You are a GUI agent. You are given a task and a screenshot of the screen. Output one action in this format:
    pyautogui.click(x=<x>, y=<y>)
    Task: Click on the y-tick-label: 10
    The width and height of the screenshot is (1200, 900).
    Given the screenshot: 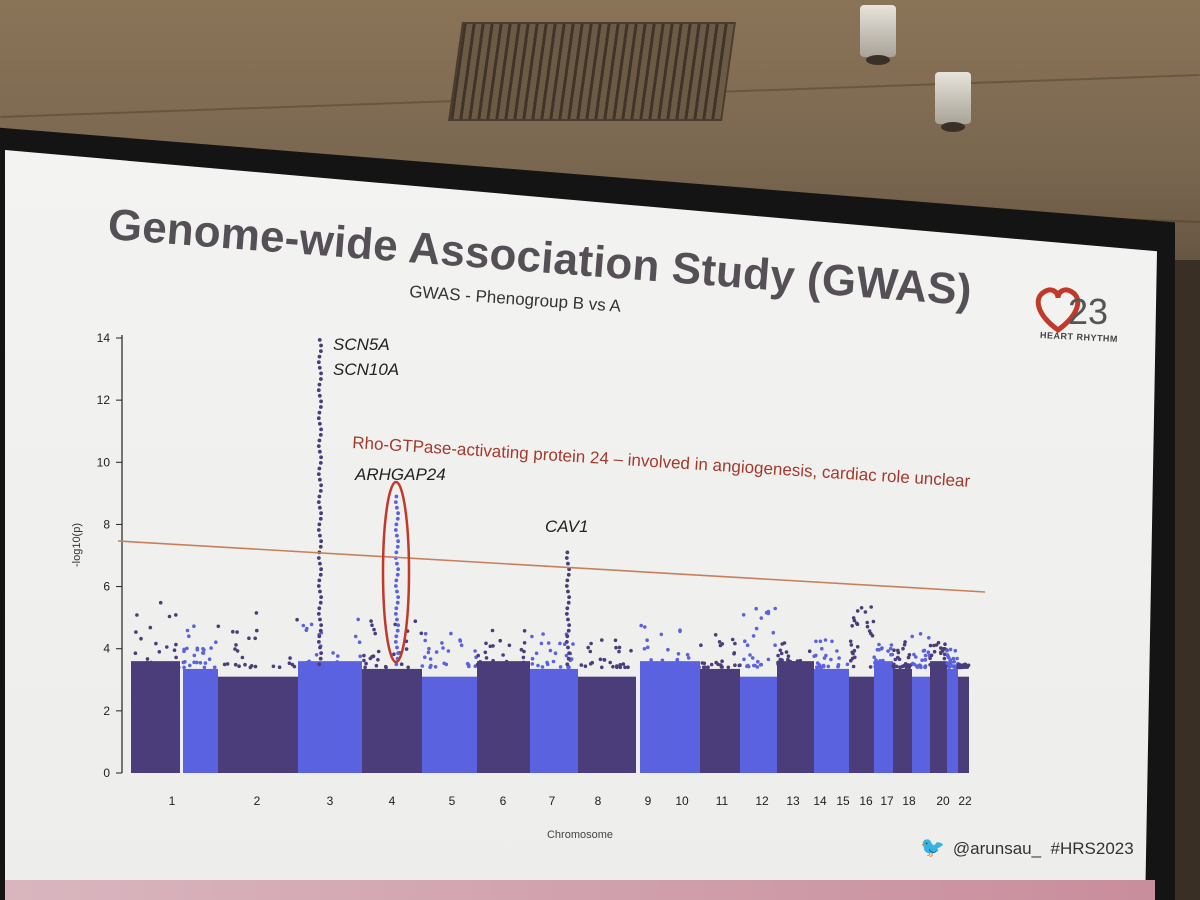 What is the action you would take?
    pyautogui.click(x=104, y=462)
    